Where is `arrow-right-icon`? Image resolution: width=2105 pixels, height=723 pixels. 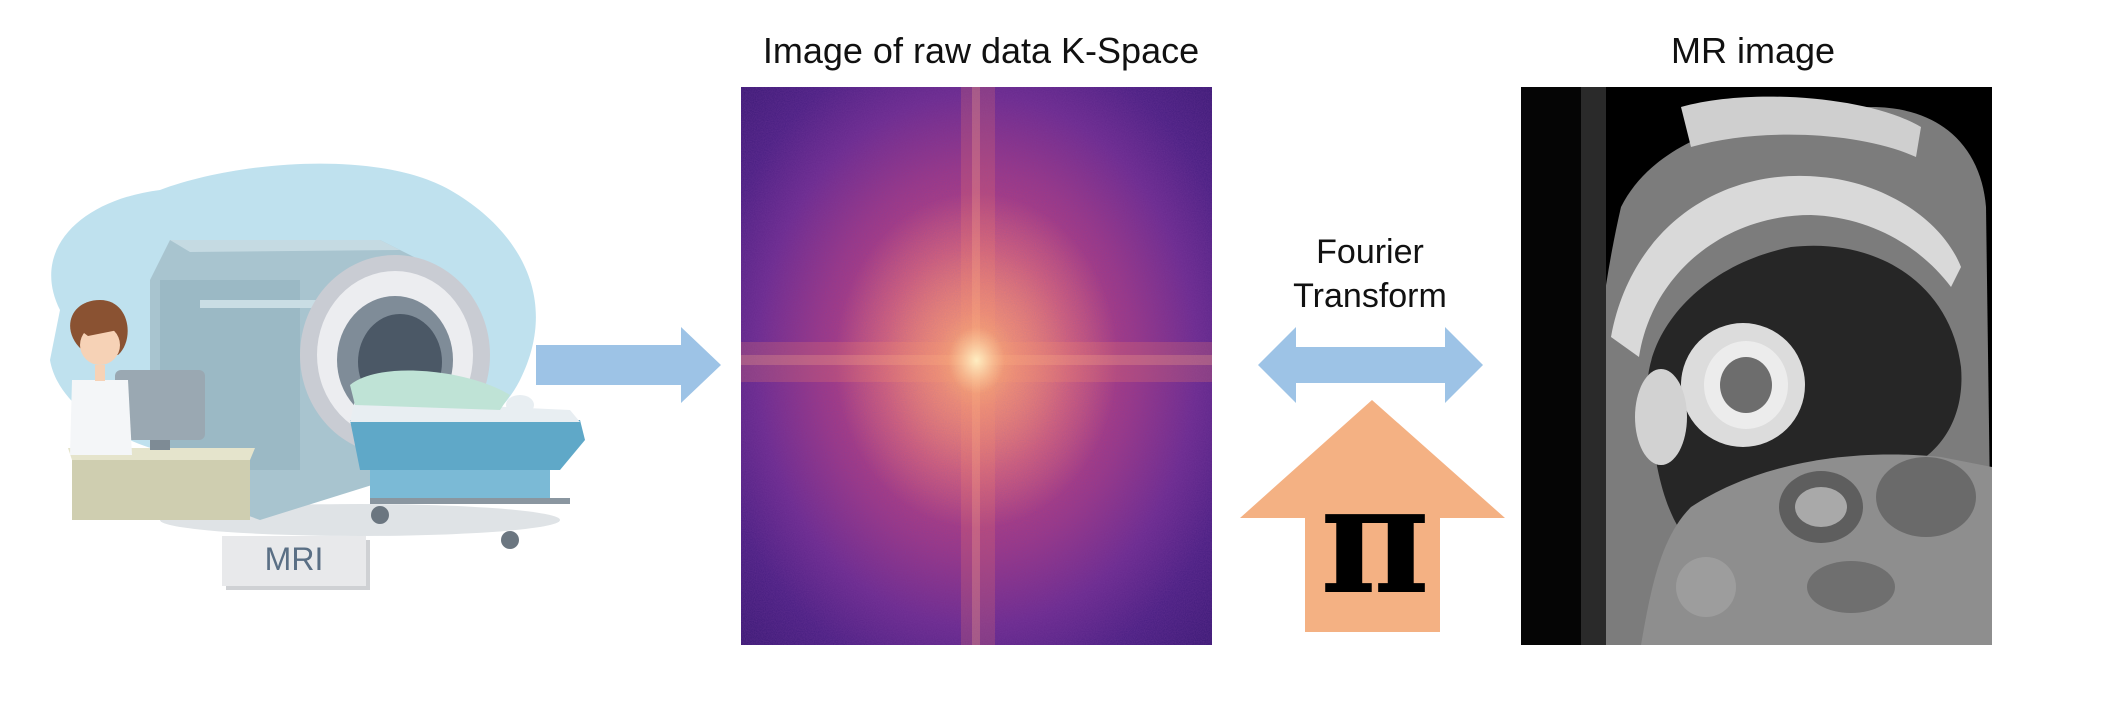 arrow-right-icon is located at coordinates (628, 365).